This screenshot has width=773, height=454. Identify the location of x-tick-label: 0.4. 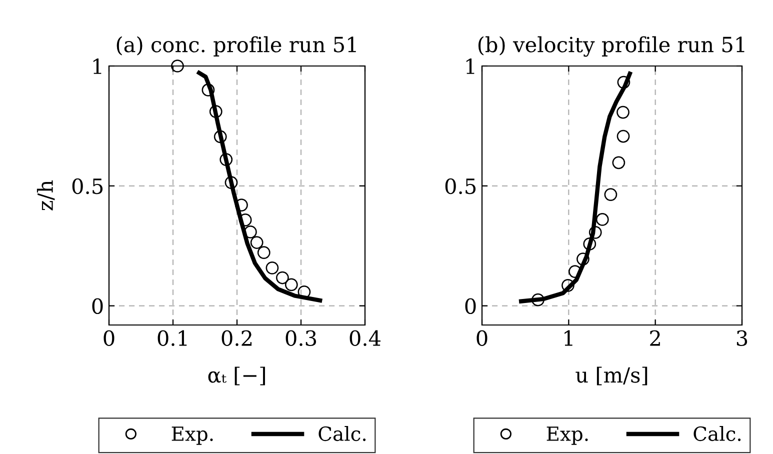
(365, 338).